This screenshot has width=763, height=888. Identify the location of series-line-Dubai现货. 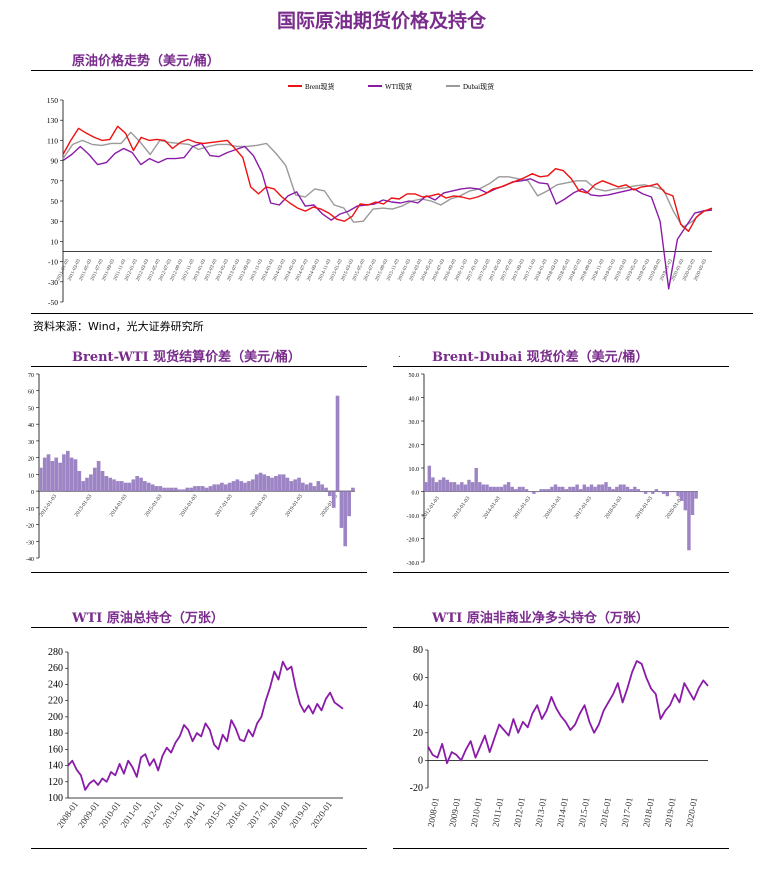
(387, 180).